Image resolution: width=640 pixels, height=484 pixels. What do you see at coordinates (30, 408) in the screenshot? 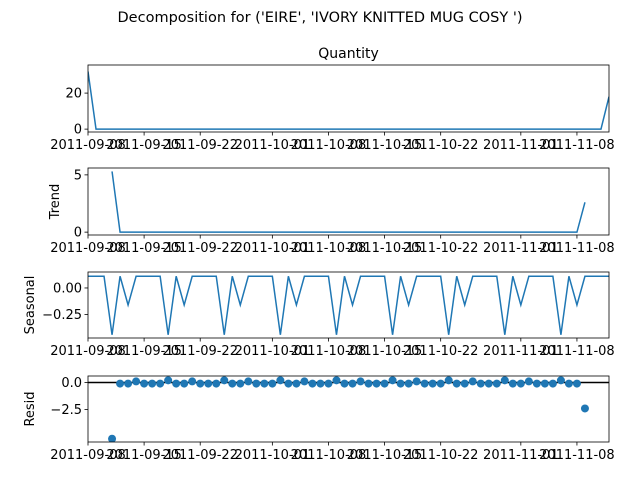
I see `y-axis-label: Resid` at bounding box center [30, 408].